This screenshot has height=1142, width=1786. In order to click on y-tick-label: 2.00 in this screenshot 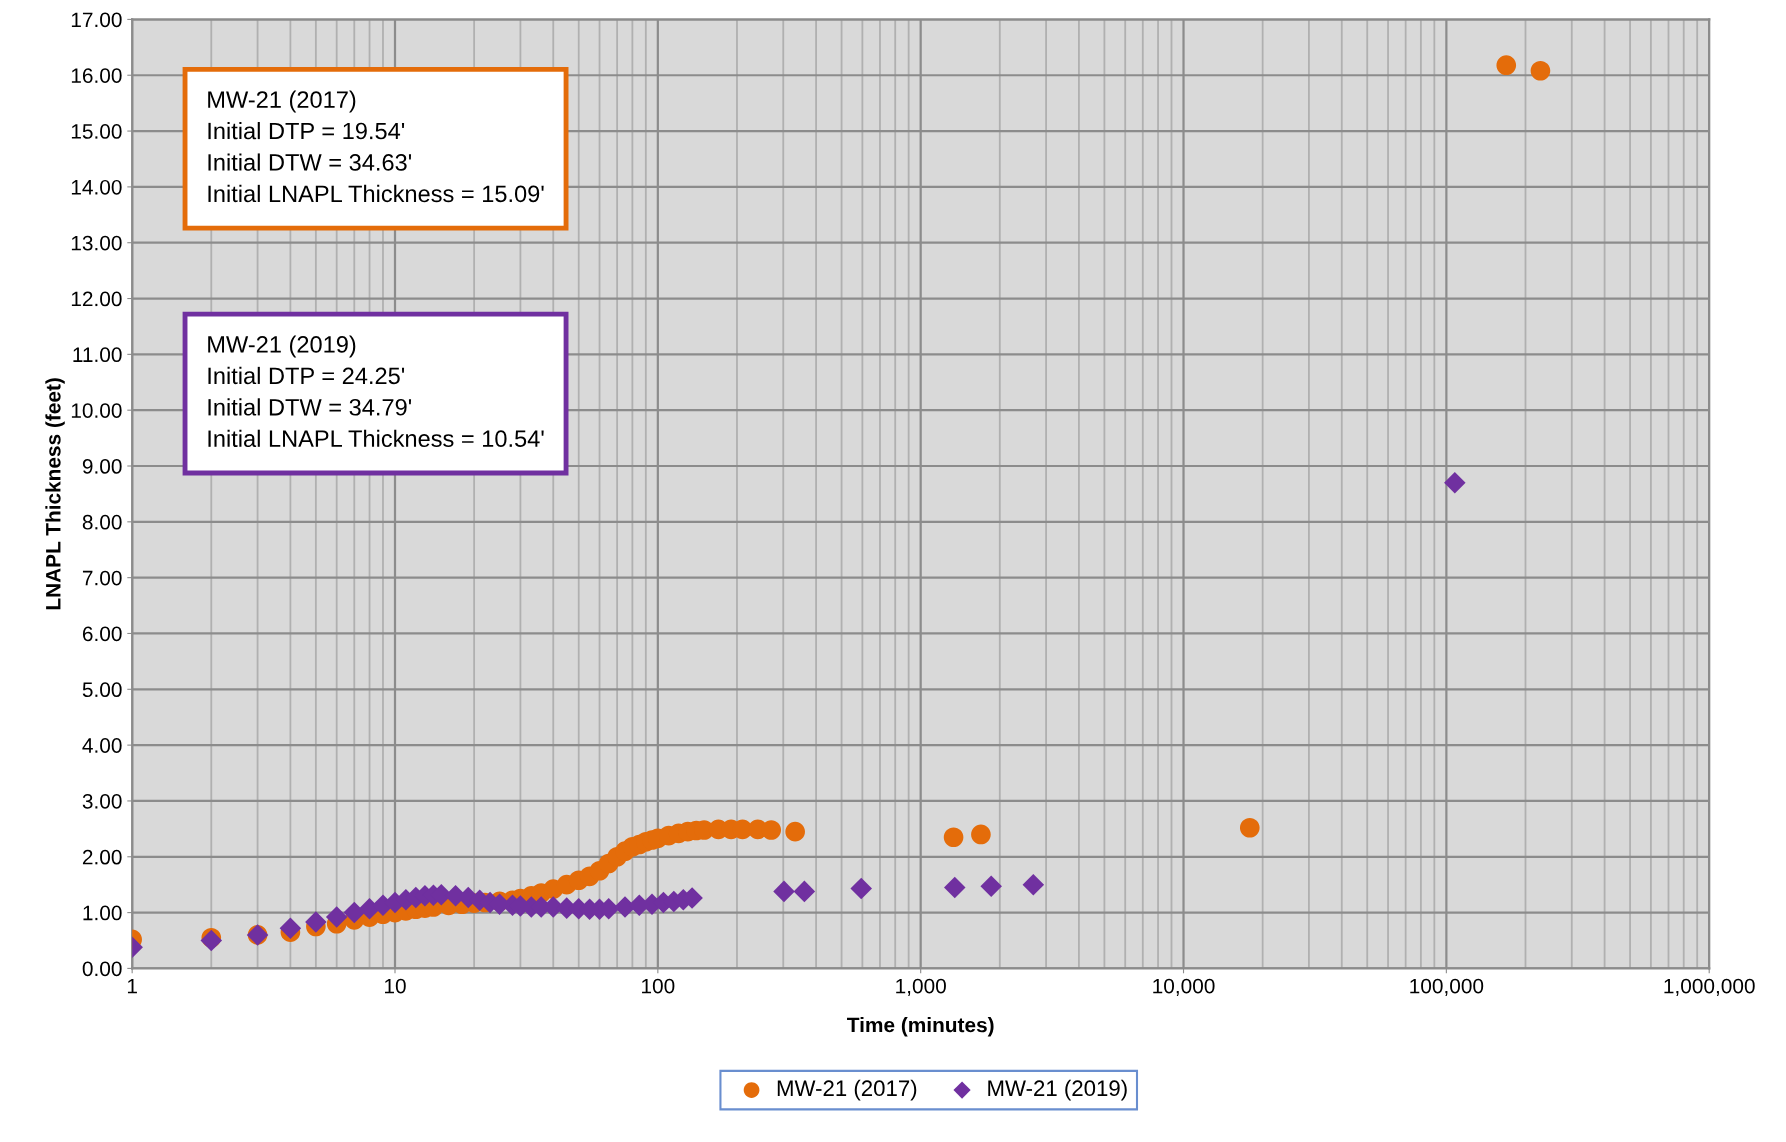, I will do `click(102, 857)`.